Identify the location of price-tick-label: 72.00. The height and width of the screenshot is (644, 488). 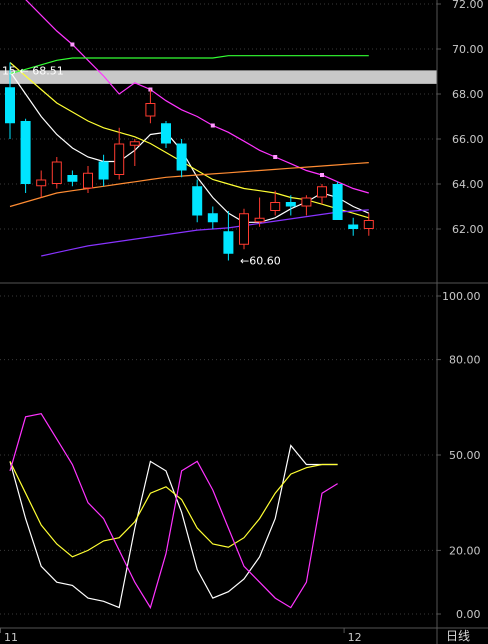
(468, 5).